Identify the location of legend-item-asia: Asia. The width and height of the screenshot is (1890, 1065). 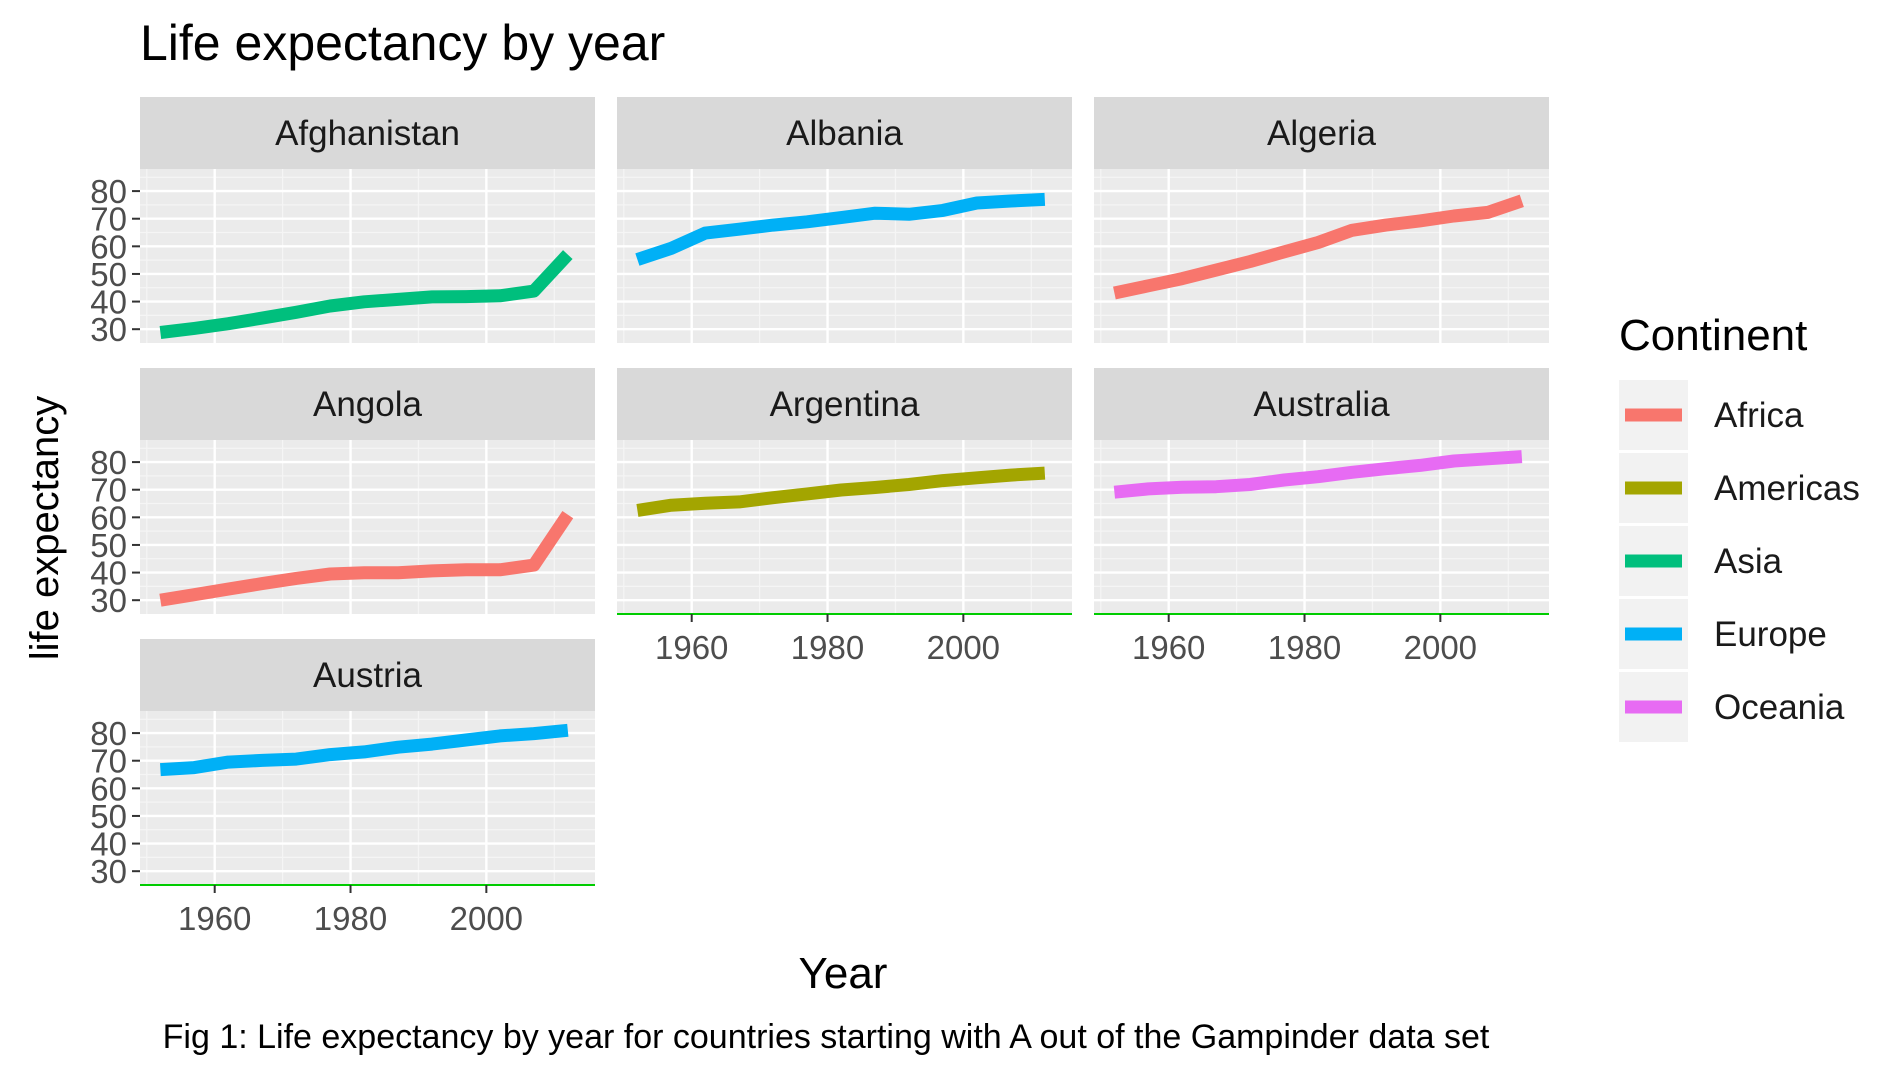
(1701, 561).